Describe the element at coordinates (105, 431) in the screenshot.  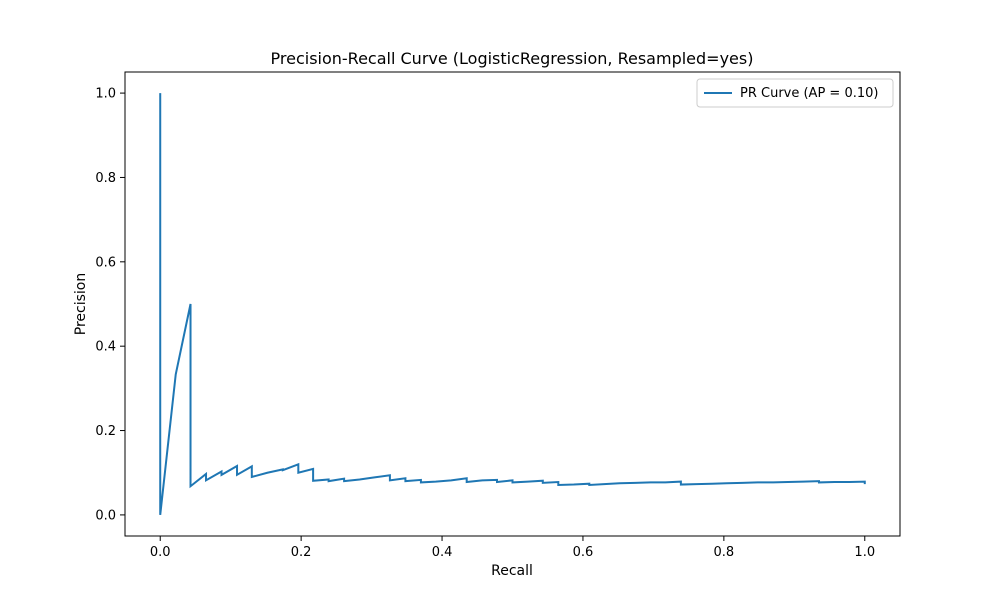
I see `y-tick-label: 0.2` at that location.